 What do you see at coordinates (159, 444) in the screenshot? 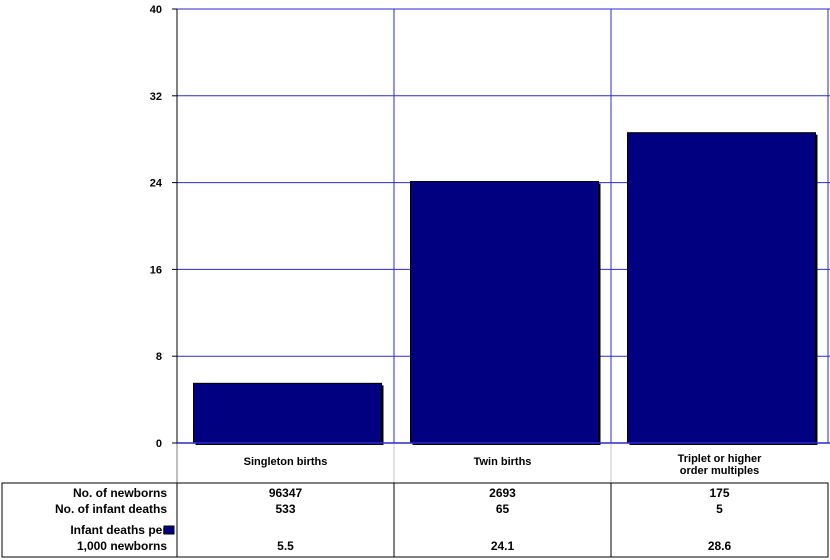
I see `y-tick-label: 0` at bounding box center [159, 444].